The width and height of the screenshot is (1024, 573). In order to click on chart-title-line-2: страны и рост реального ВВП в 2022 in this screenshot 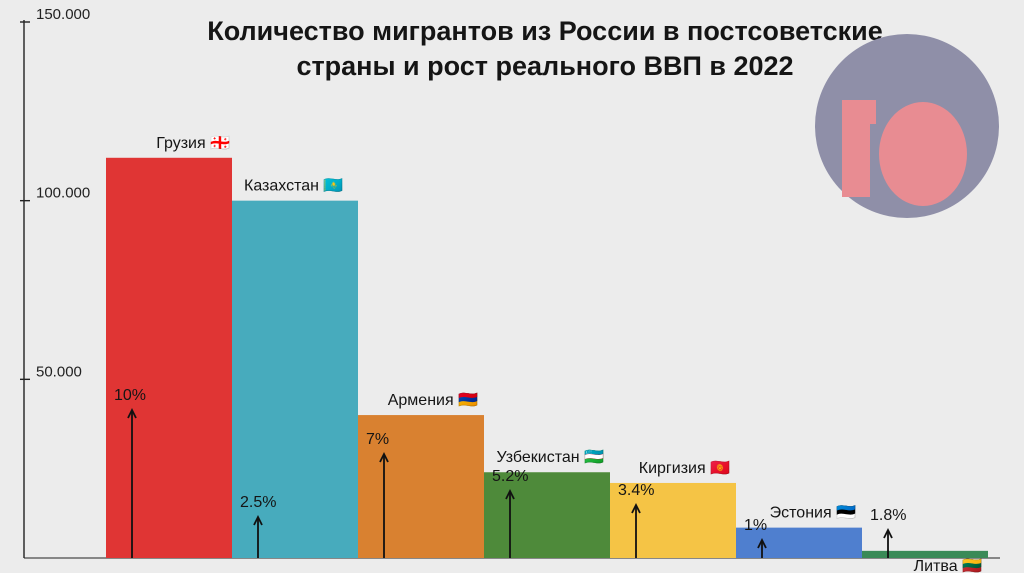, I will do `click(545, 66)`.